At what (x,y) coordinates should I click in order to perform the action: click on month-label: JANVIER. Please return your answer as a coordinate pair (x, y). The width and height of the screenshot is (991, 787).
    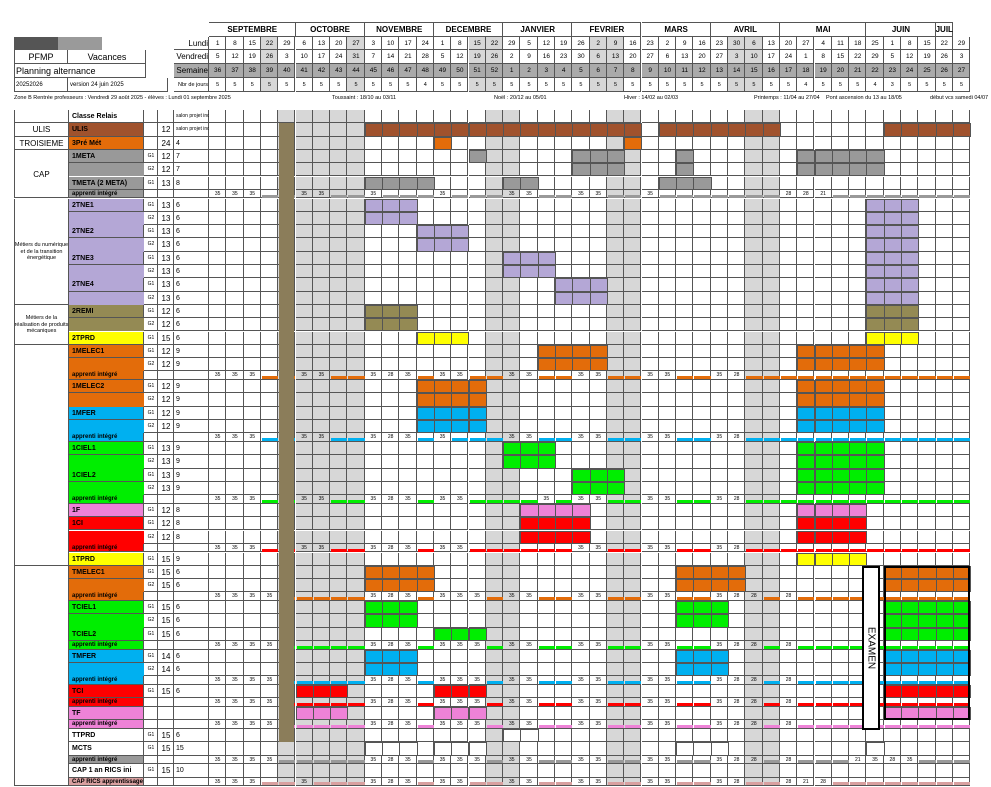
    Looking at the image, I should click on (538, 29).